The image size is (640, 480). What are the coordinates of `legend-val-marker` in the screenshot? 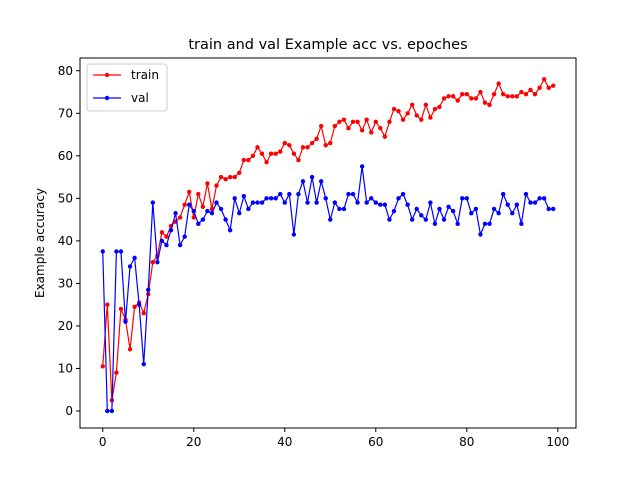 It's located at (107, 98).